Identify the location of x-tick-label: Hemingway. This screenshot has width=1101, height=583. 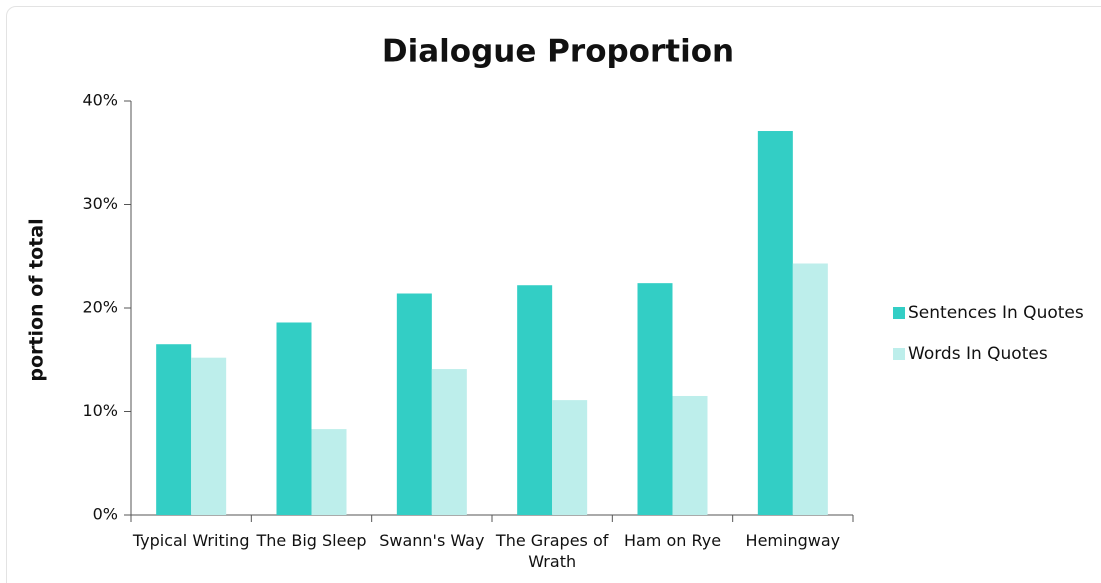
(793, 540).